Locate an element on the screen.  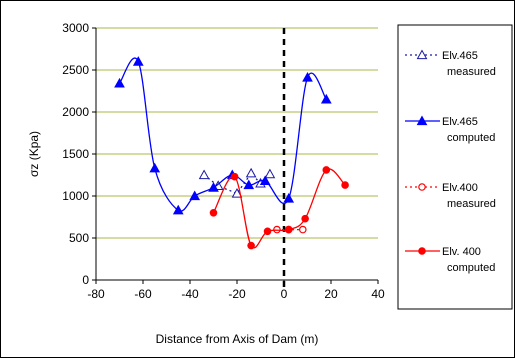
y-tick-label: 1000 is located at coordinates (75, 196).